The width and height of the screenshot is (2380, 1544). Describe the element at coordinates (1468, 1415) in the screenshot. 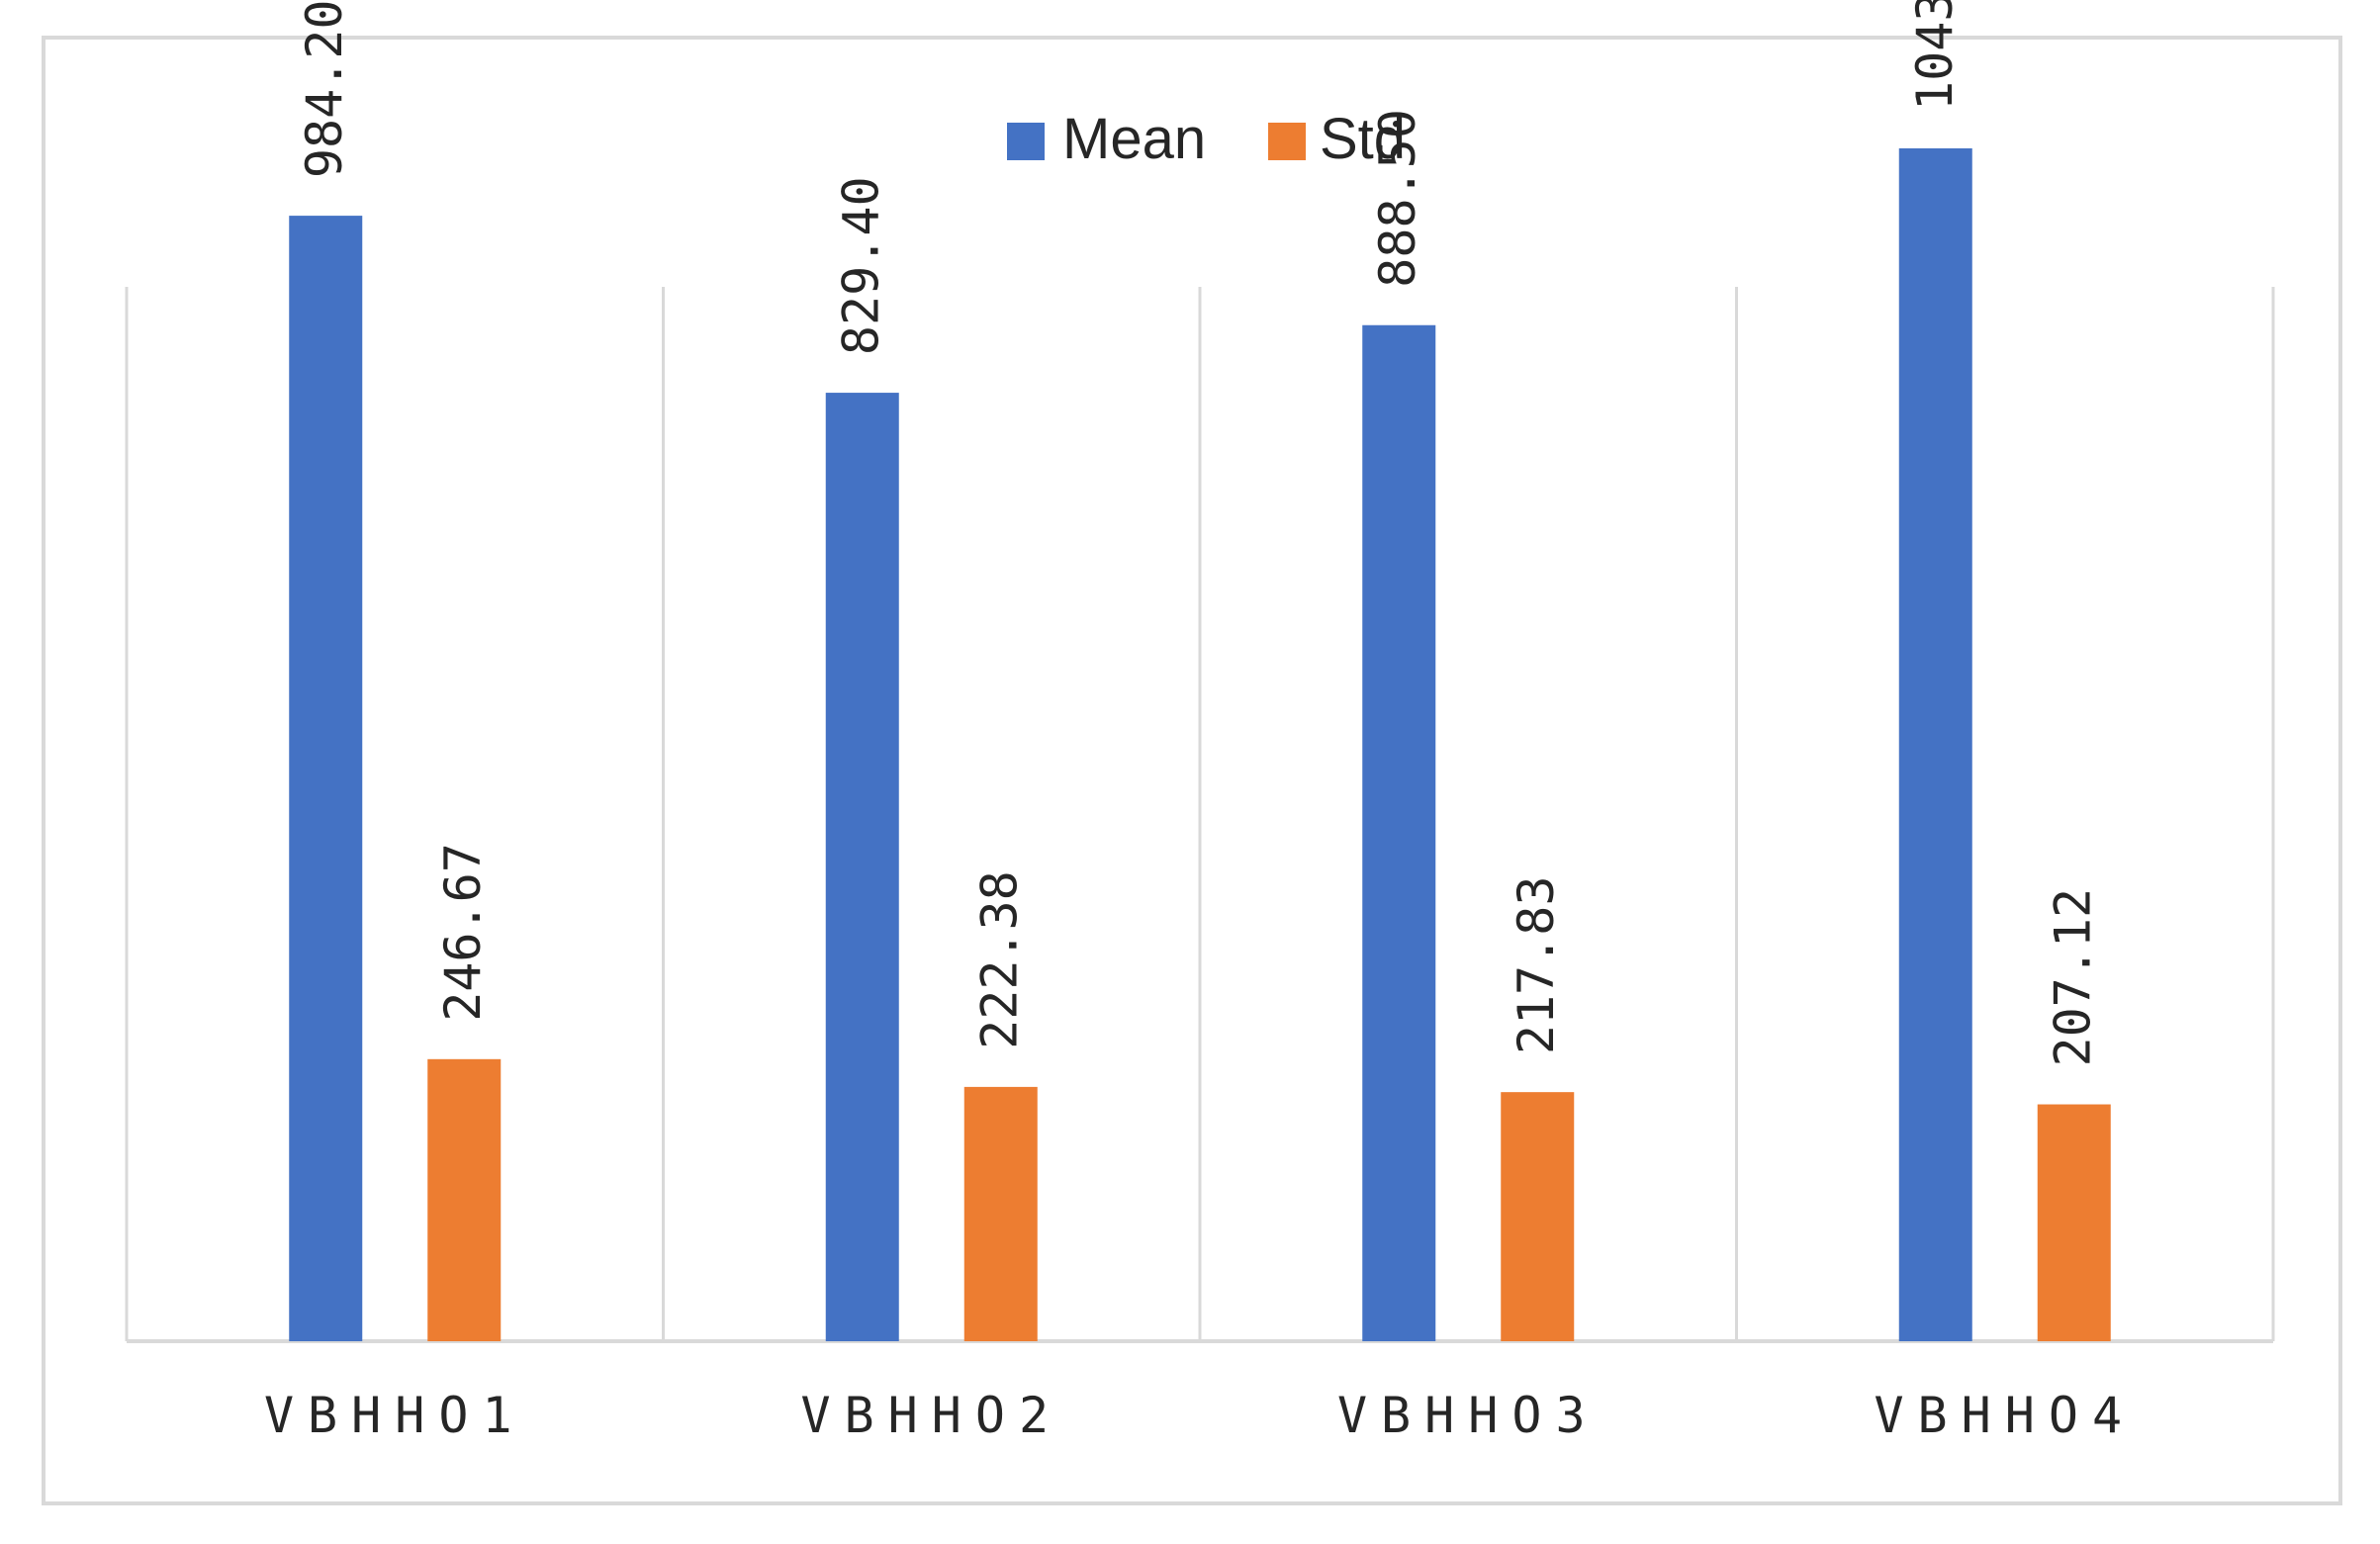

I see `x-tick-label-vbhho3: VBHHO3` at that location.